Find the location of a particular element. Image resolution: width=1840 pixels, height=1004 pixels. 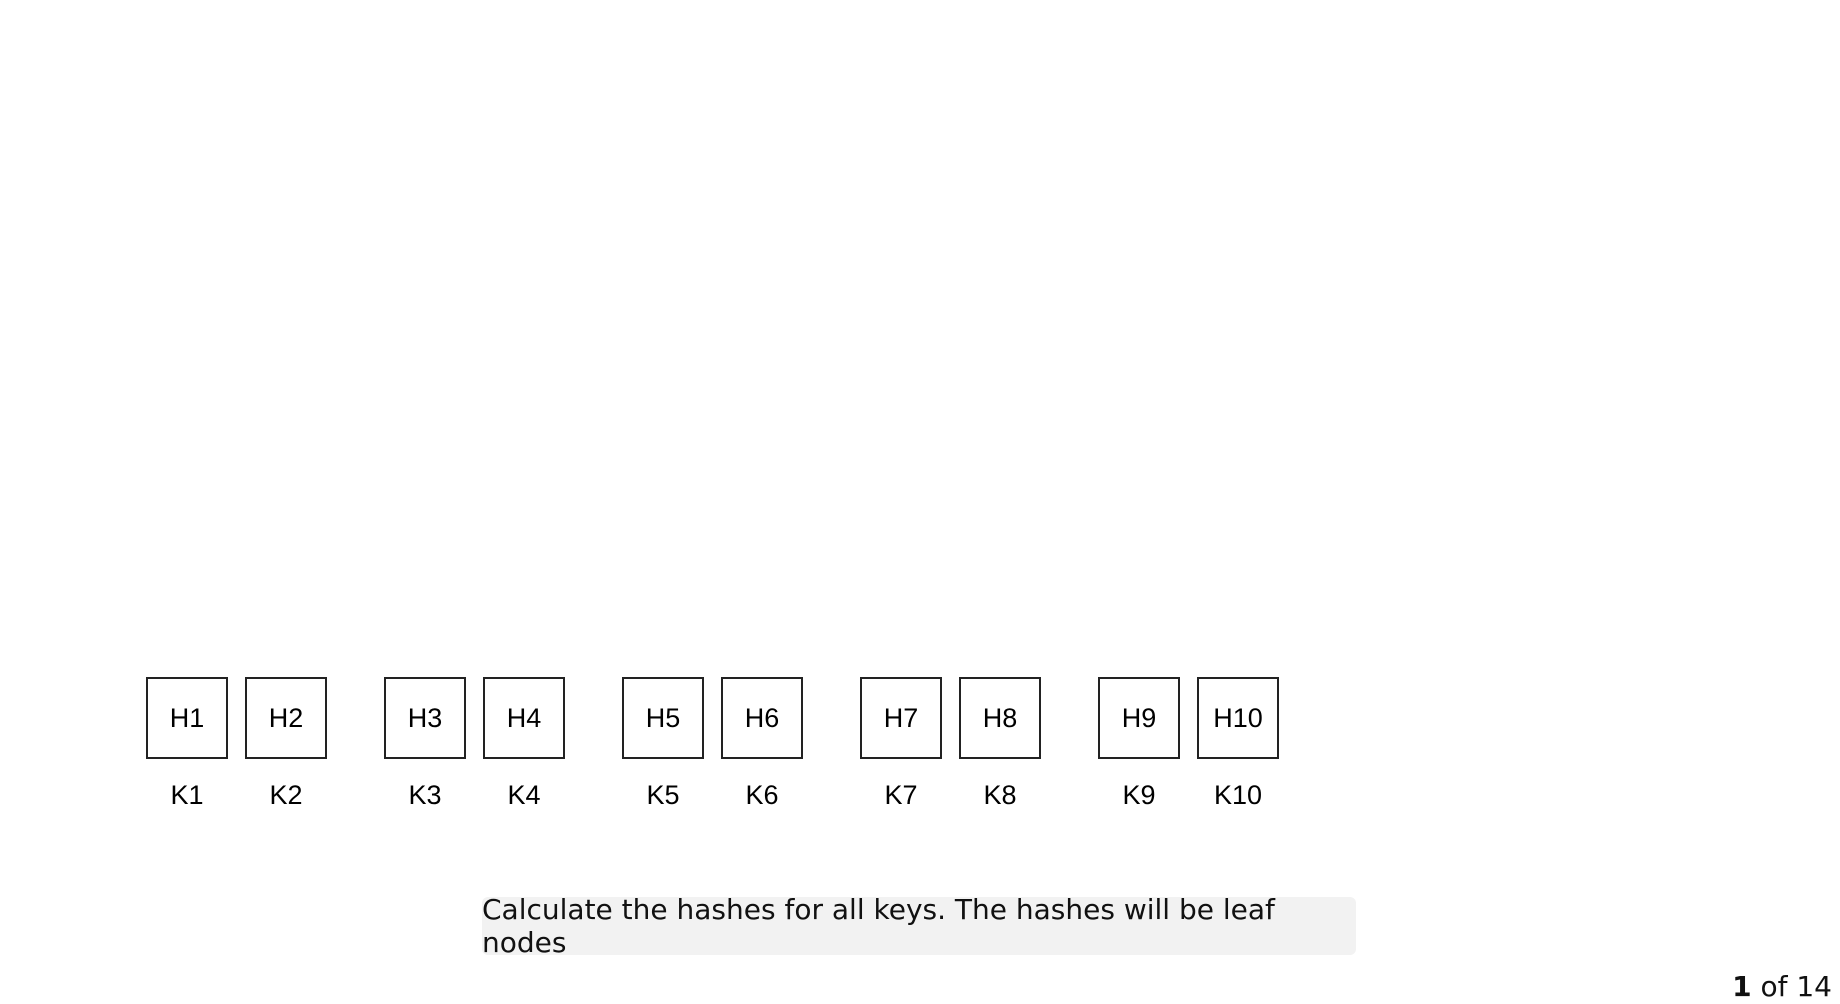

key-label-k7: K7 is located at coordinates (901, 795).